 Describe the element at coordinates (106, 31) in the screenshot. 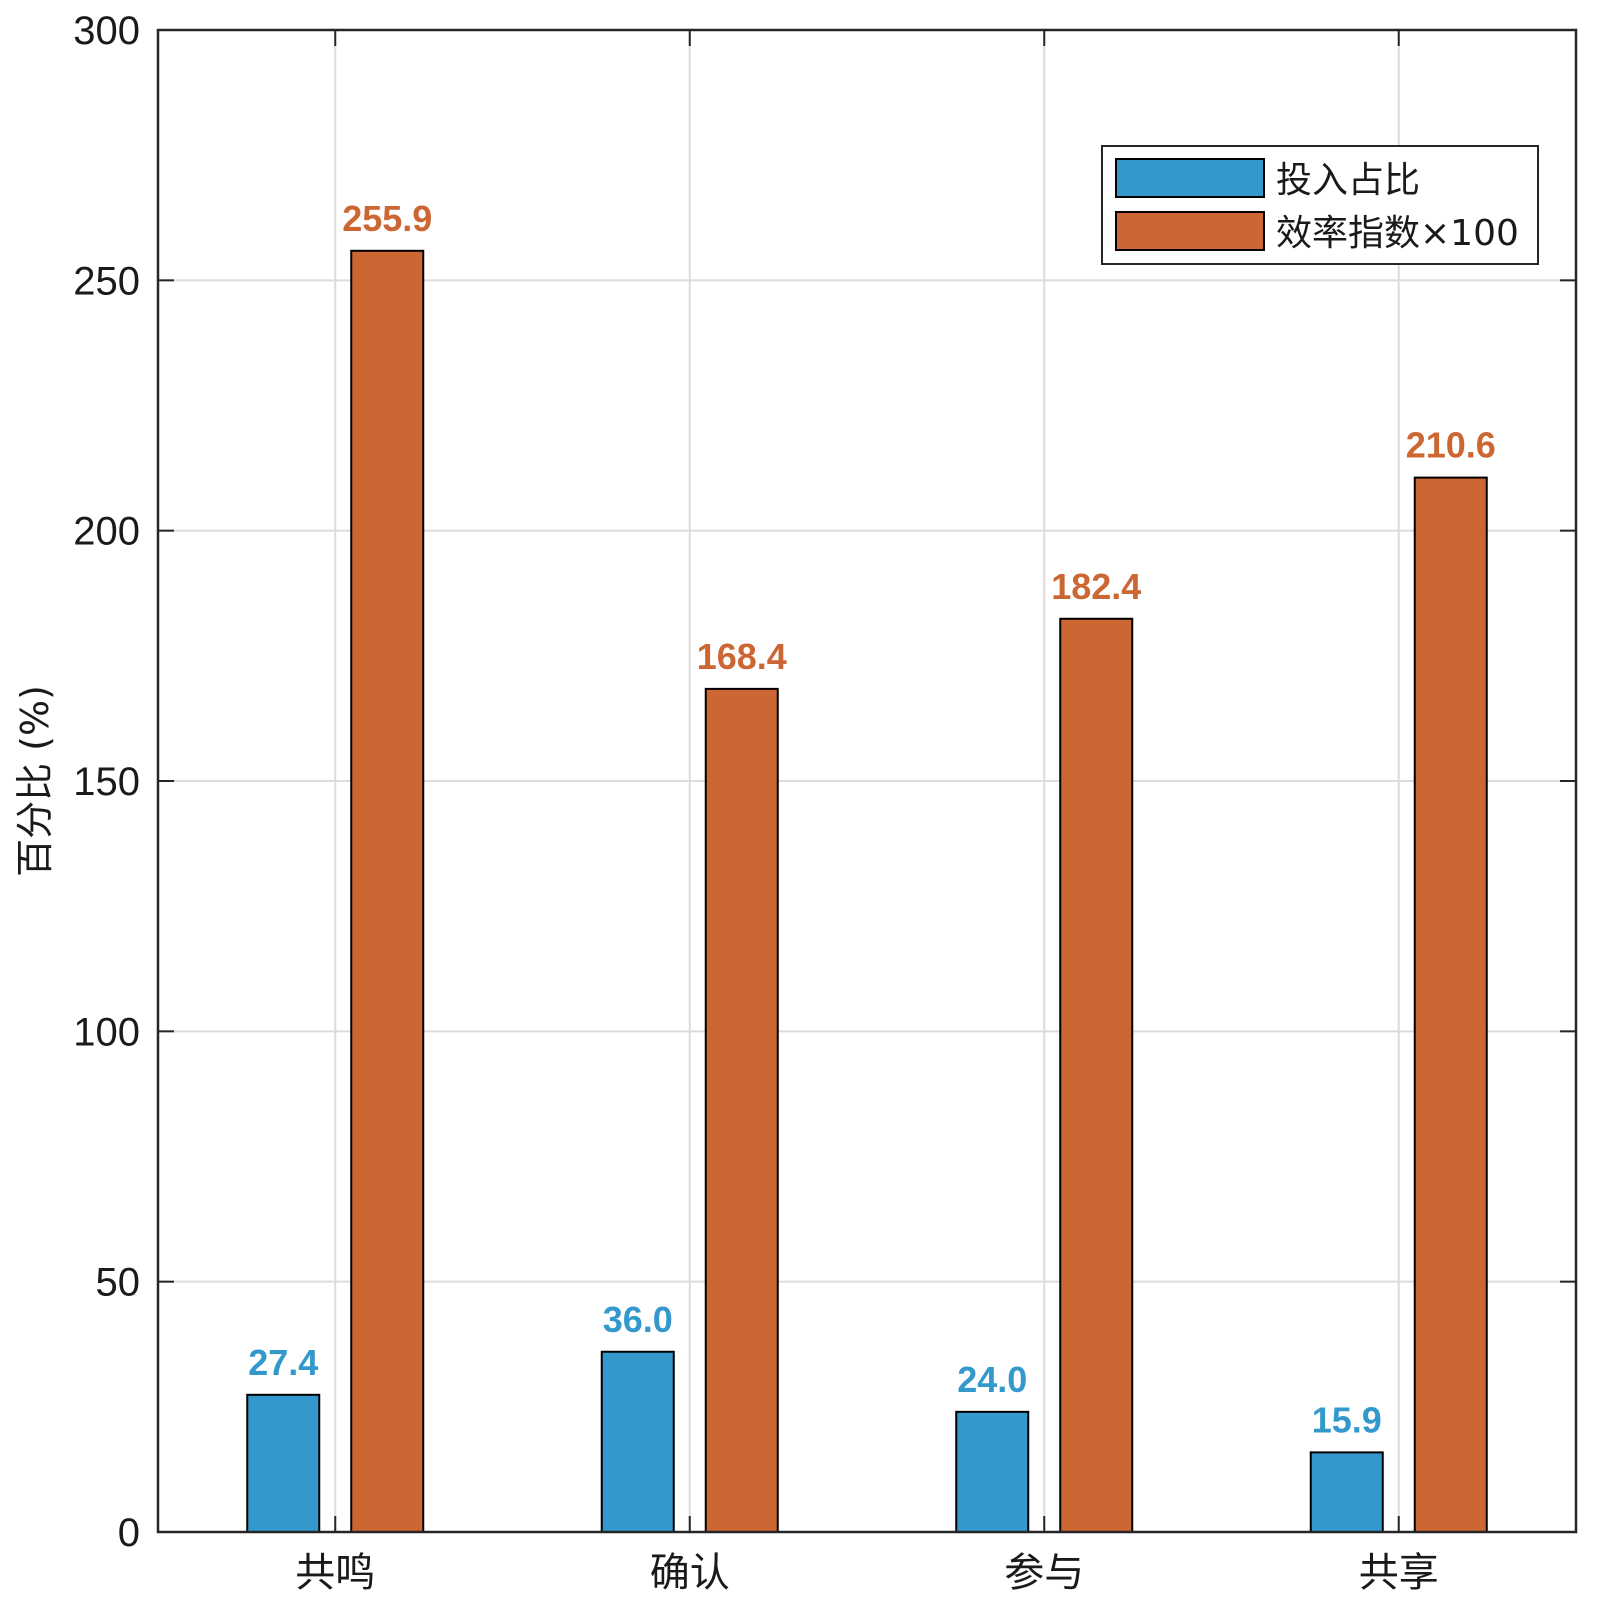

I see `y-tick-label-300: 300` at that location.